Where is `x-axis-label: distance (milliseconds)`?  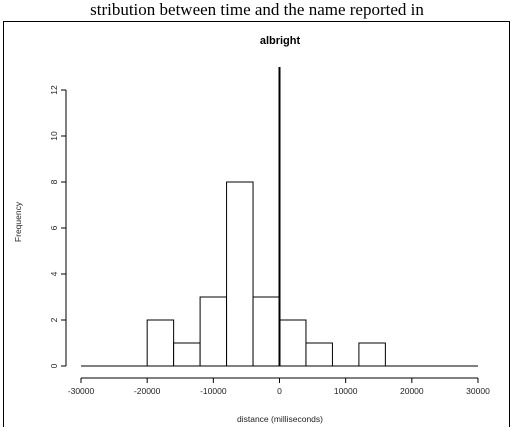
x-axis-label: distance (milliseconds) is located at coordinates (280, 419).